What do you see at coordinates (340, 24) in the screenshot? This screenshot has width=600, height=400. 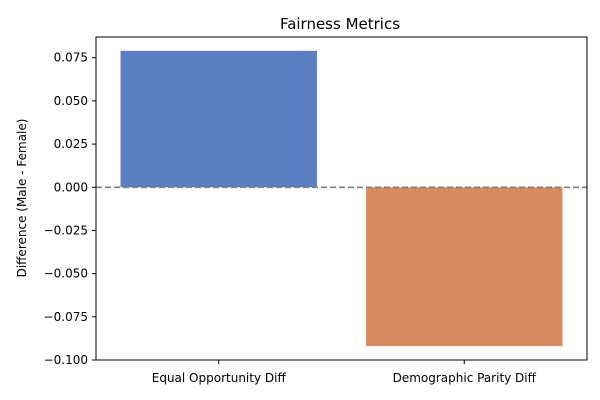 I see `chart-title: Fairness Metrics` at bounding box center [340, 24].